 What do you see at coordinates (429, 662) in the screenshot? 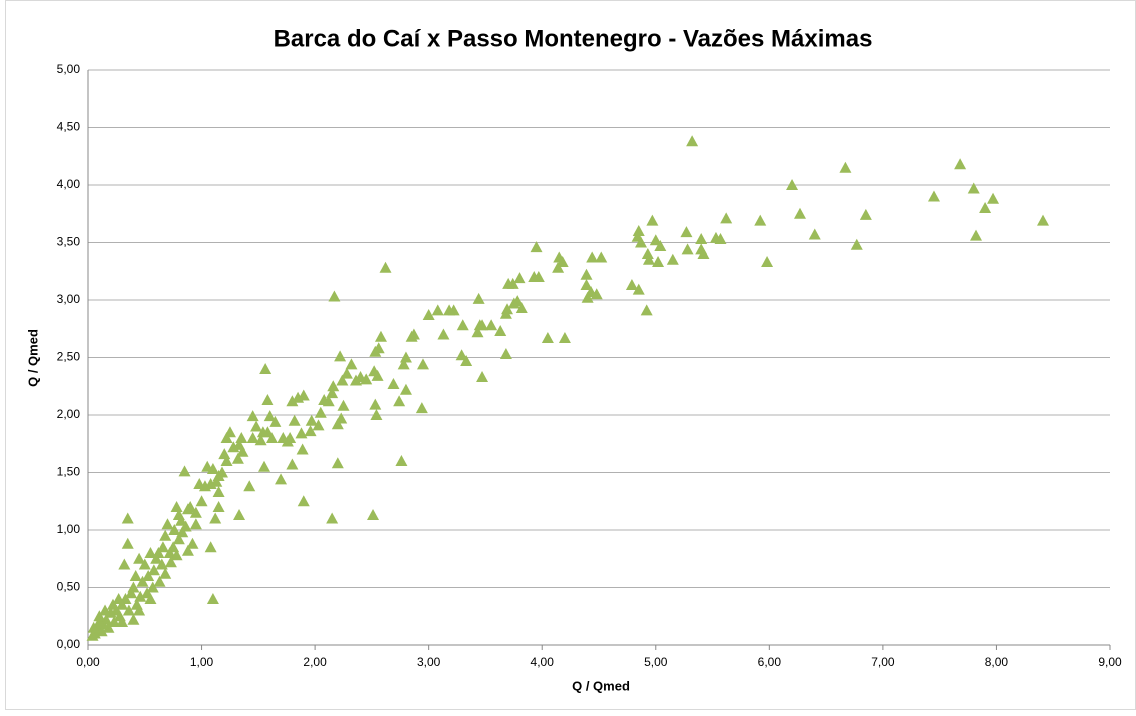
I see `x-tick-label: 3,00` at bounding box center [429, 662].